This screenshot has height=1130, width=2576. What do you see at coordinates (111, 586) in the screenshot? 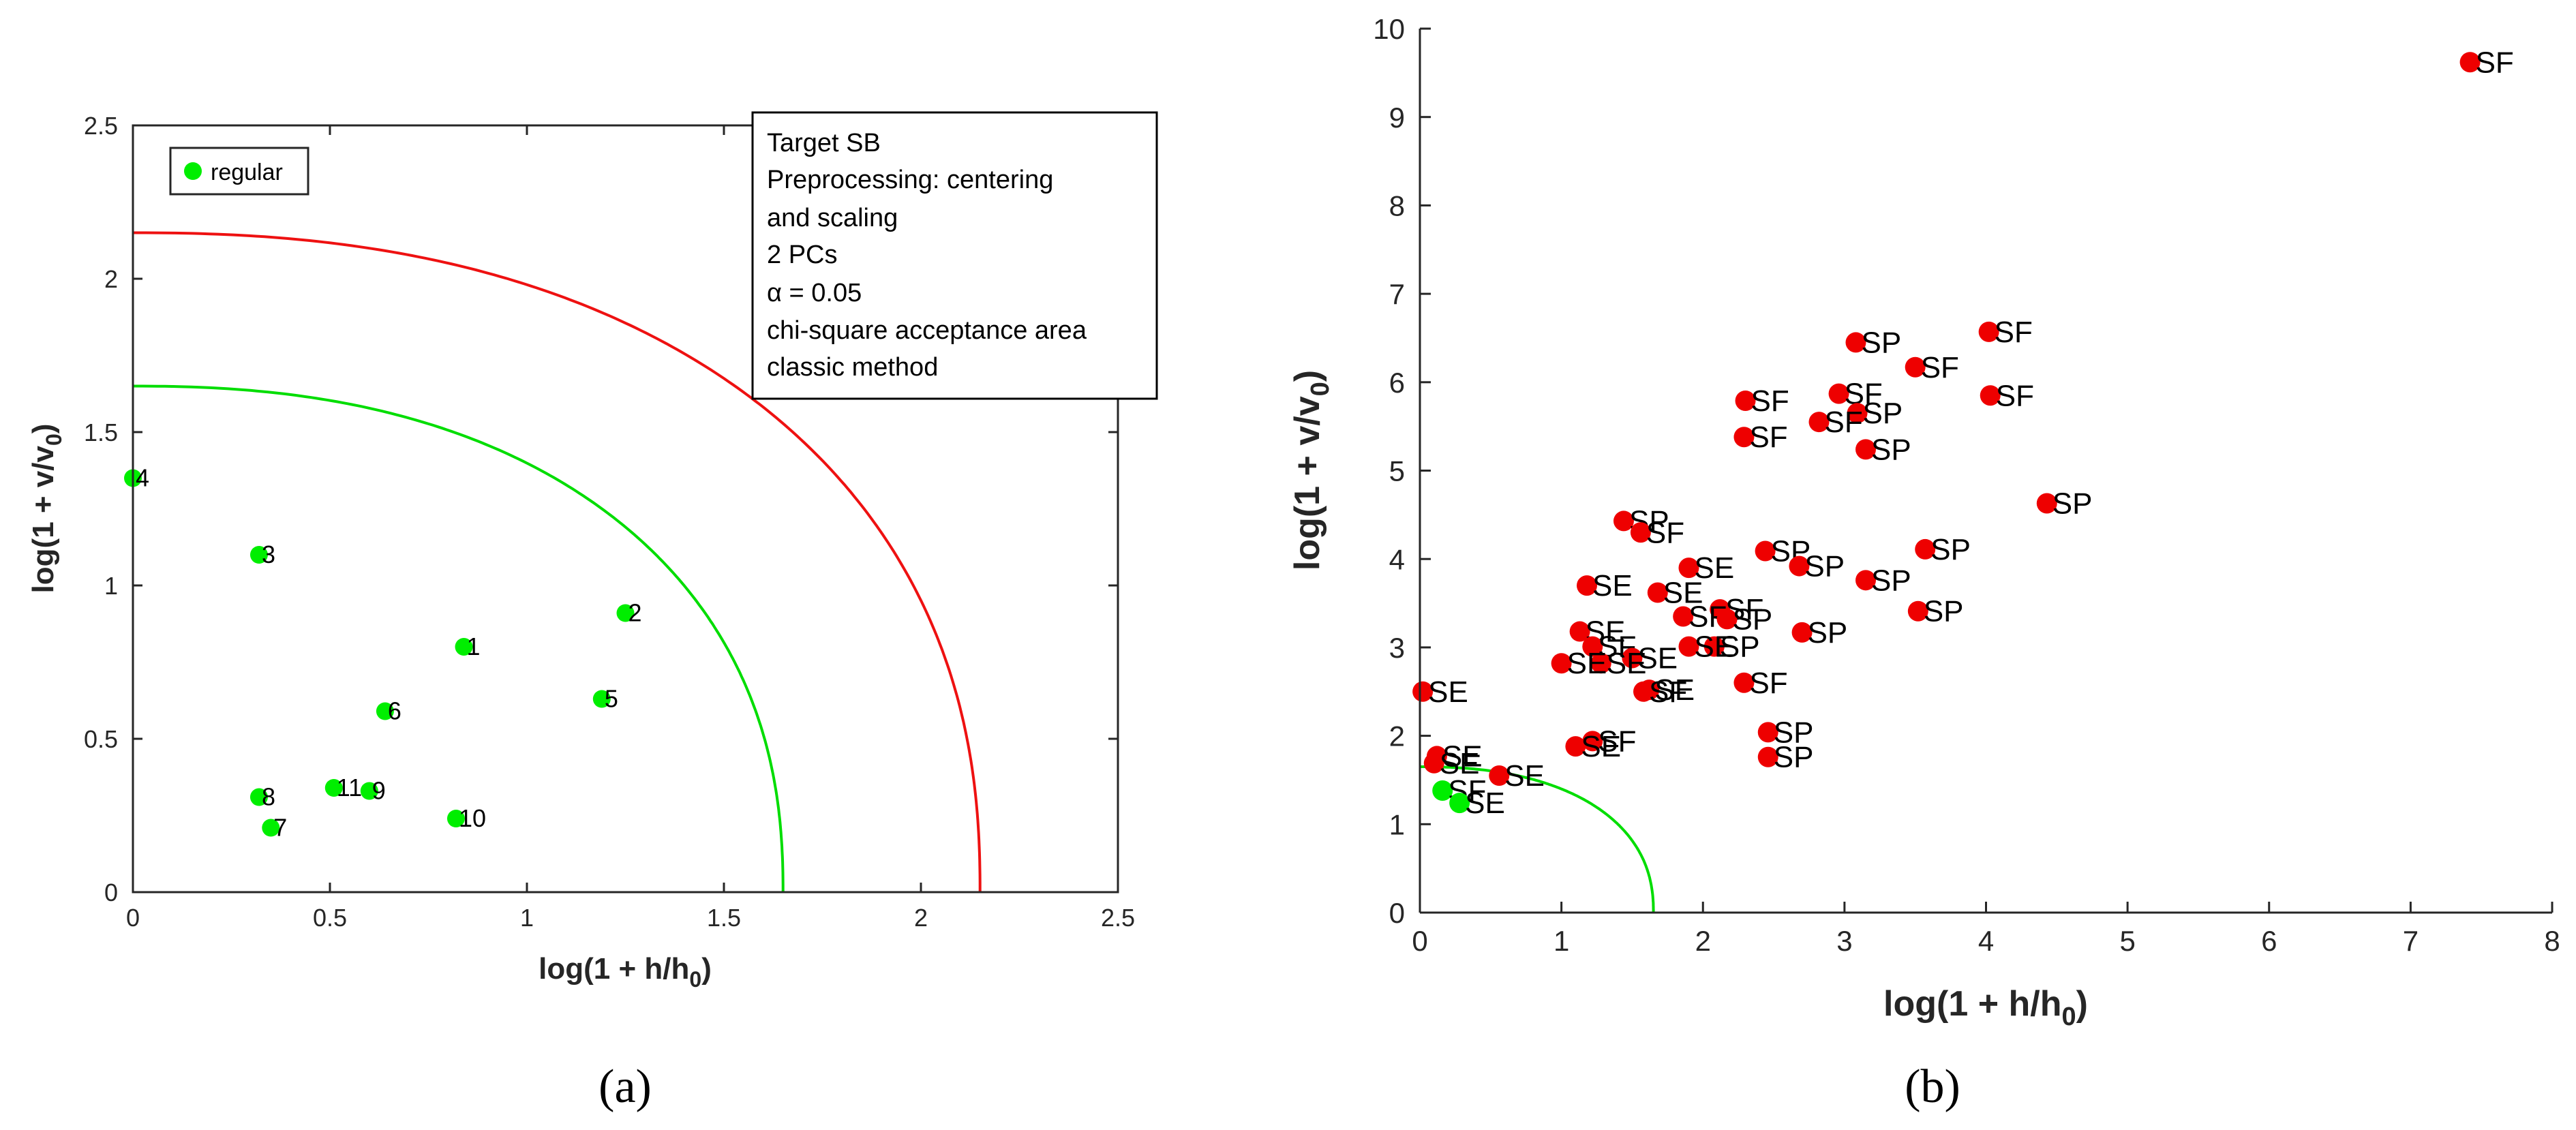
I see `y-tick-label: 1` at bounding box center [111, 586].